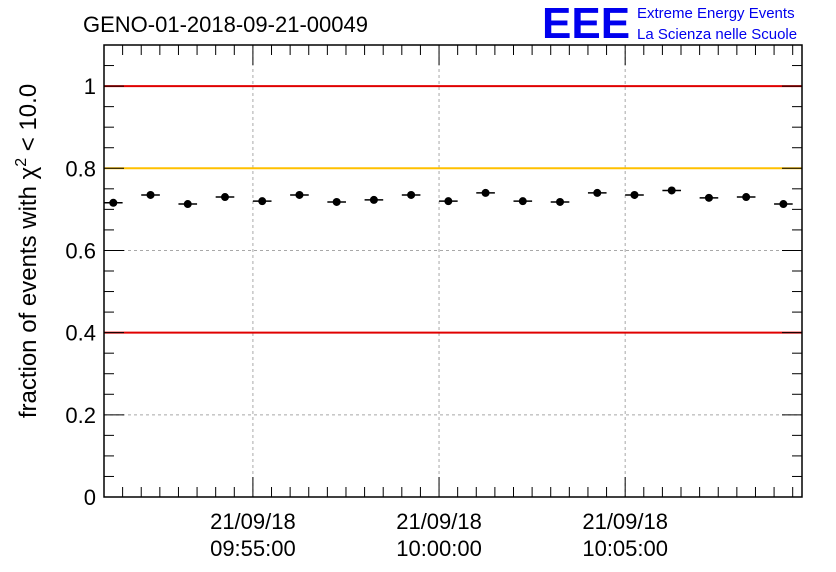 This screenshot has width=836, height=572. I want to click on y-tick-label: 0.8, so click(80, 168).